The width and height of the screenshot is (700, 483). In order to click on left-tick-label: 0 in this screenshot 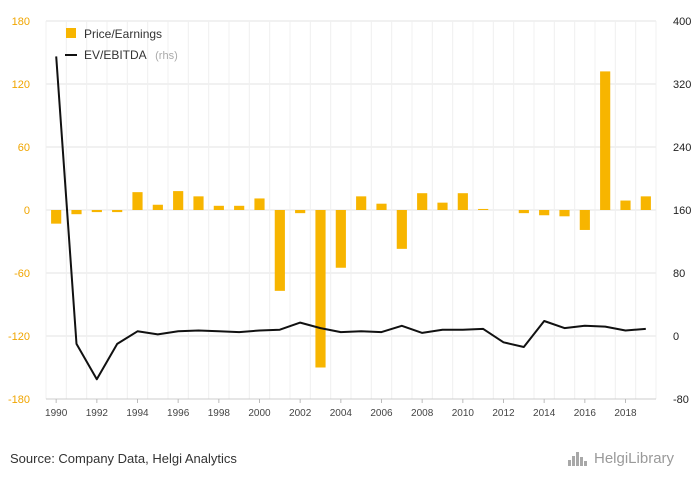, I will do `click(27, 211)`.